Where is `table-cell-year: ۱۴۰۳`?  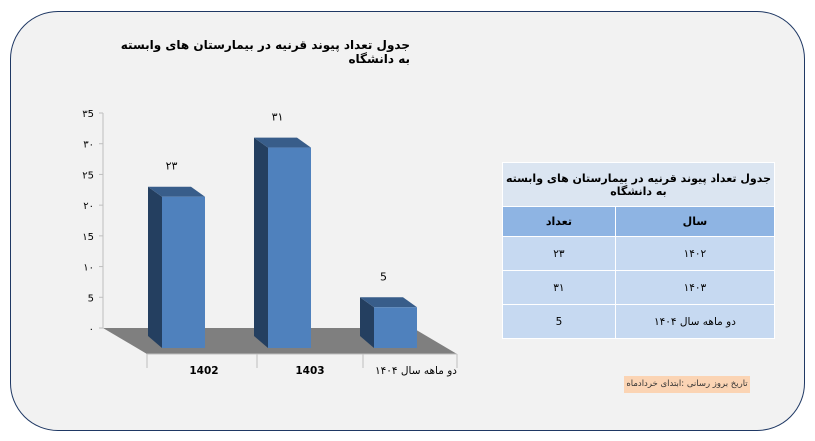 table-cell-year: ۱۴۰۳ is located at coordinates (695, 287).